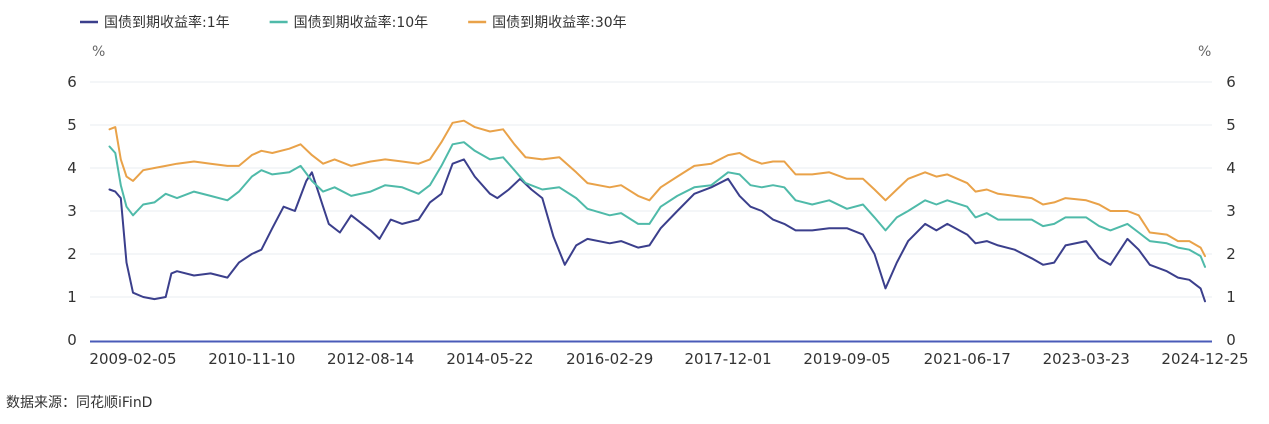 Image resolution: width=1269 pixels, height=424 pixels. Describe the element at coordinates (79, 403) in the screenshot. I see `source-note: 数据来源：同花顺iFinD` at that location.